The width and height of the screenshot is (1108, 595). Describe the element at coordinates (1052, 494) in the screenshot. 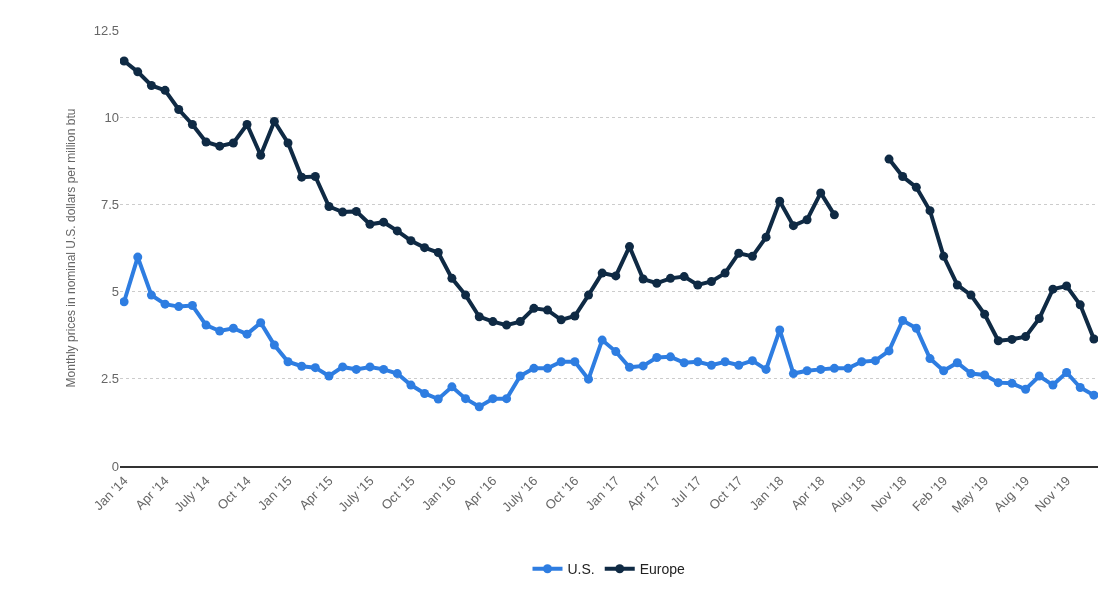

I see `x-tick-label: Nov '19` at that location.